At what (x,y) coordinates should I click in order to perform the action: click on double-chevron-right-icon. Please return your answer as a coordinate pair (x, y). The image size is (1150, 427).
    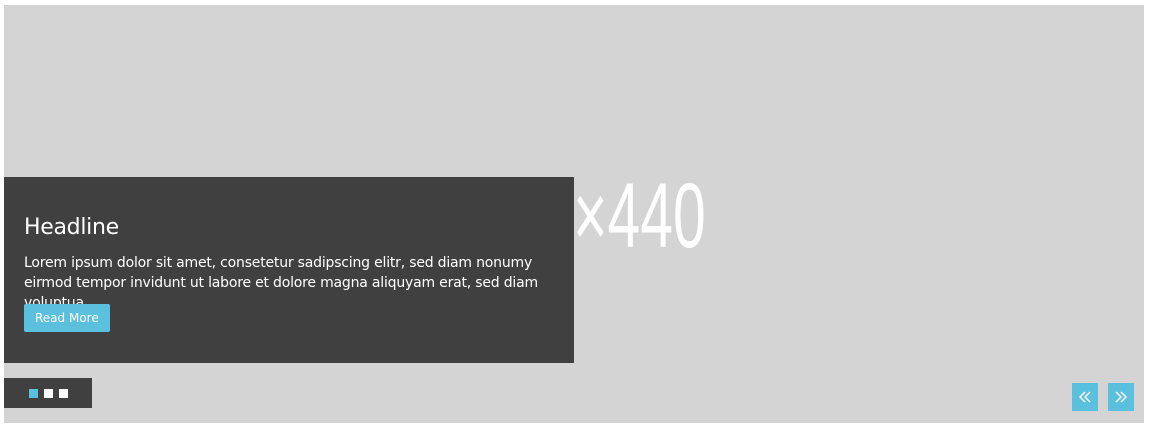
    Looking at the image, I should click on (1121, 397).